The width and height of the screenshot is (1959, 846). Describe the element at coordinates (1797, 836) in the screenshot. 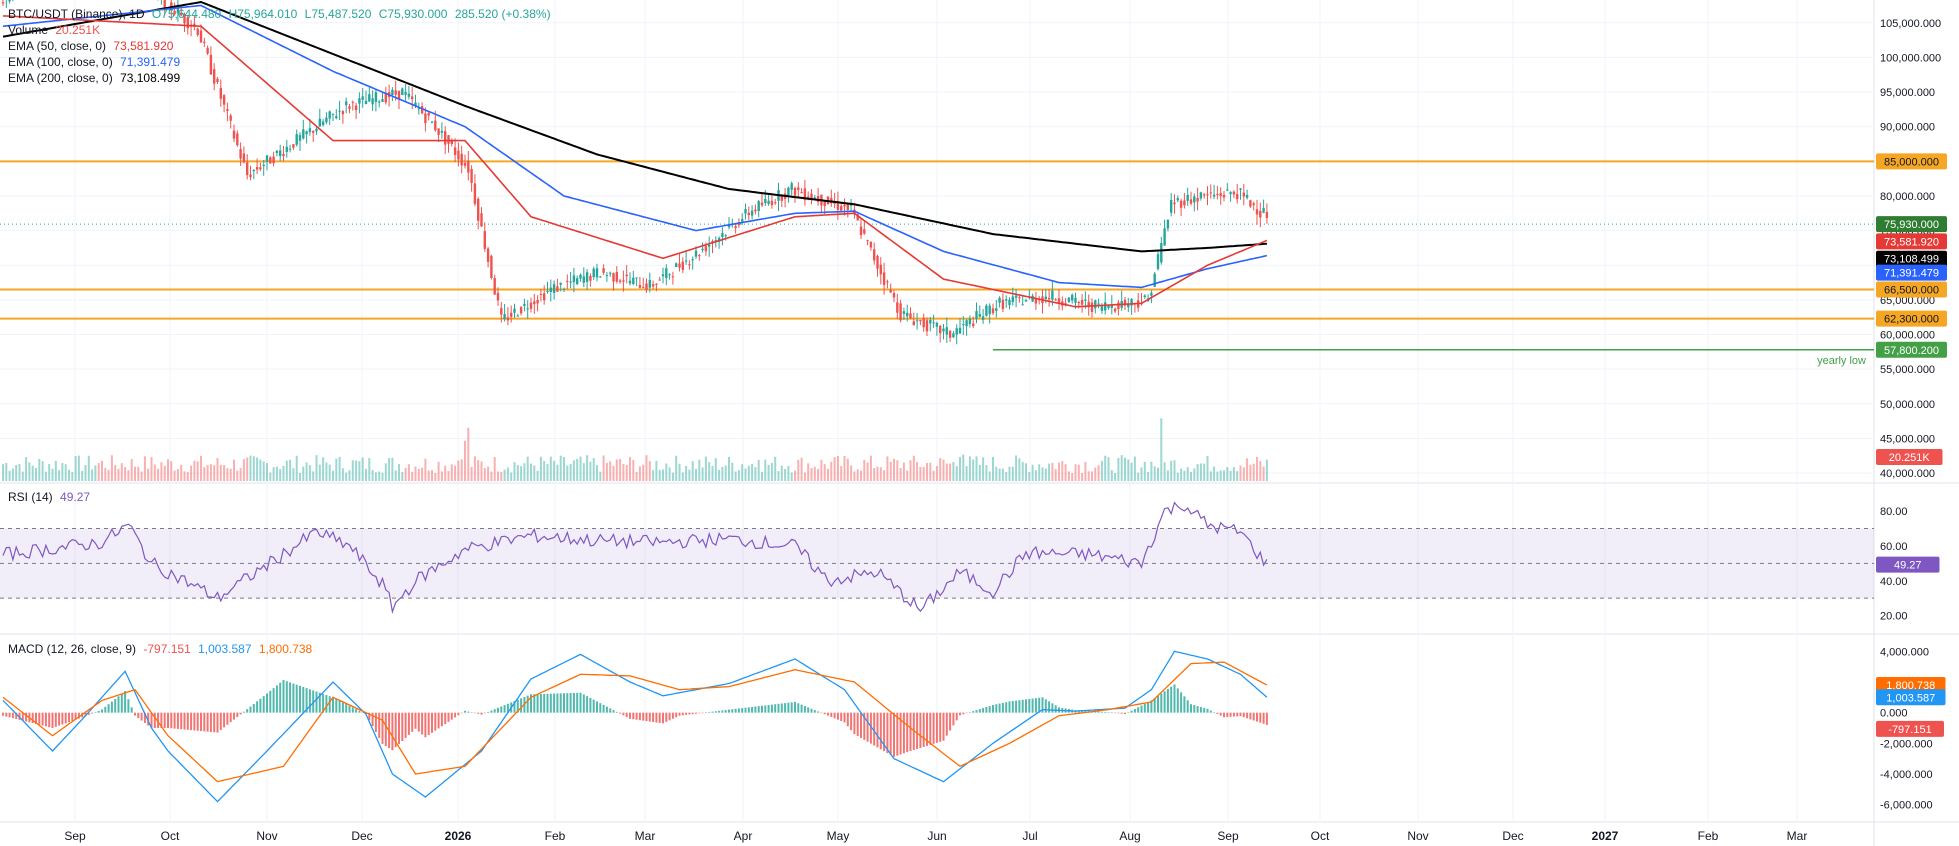

I see `x-axis-label: Mar` at that location.